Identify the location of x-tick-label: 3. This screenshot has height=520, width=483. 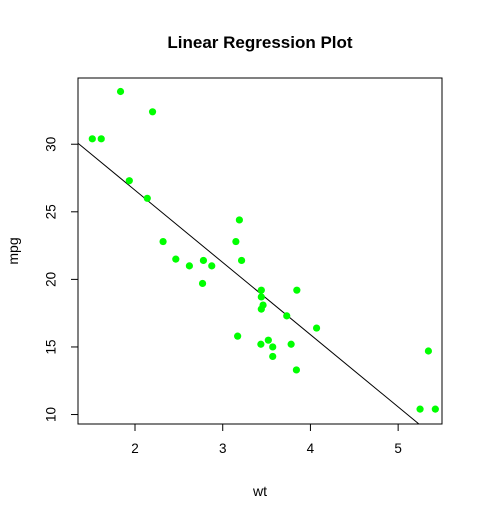
(223, 448).